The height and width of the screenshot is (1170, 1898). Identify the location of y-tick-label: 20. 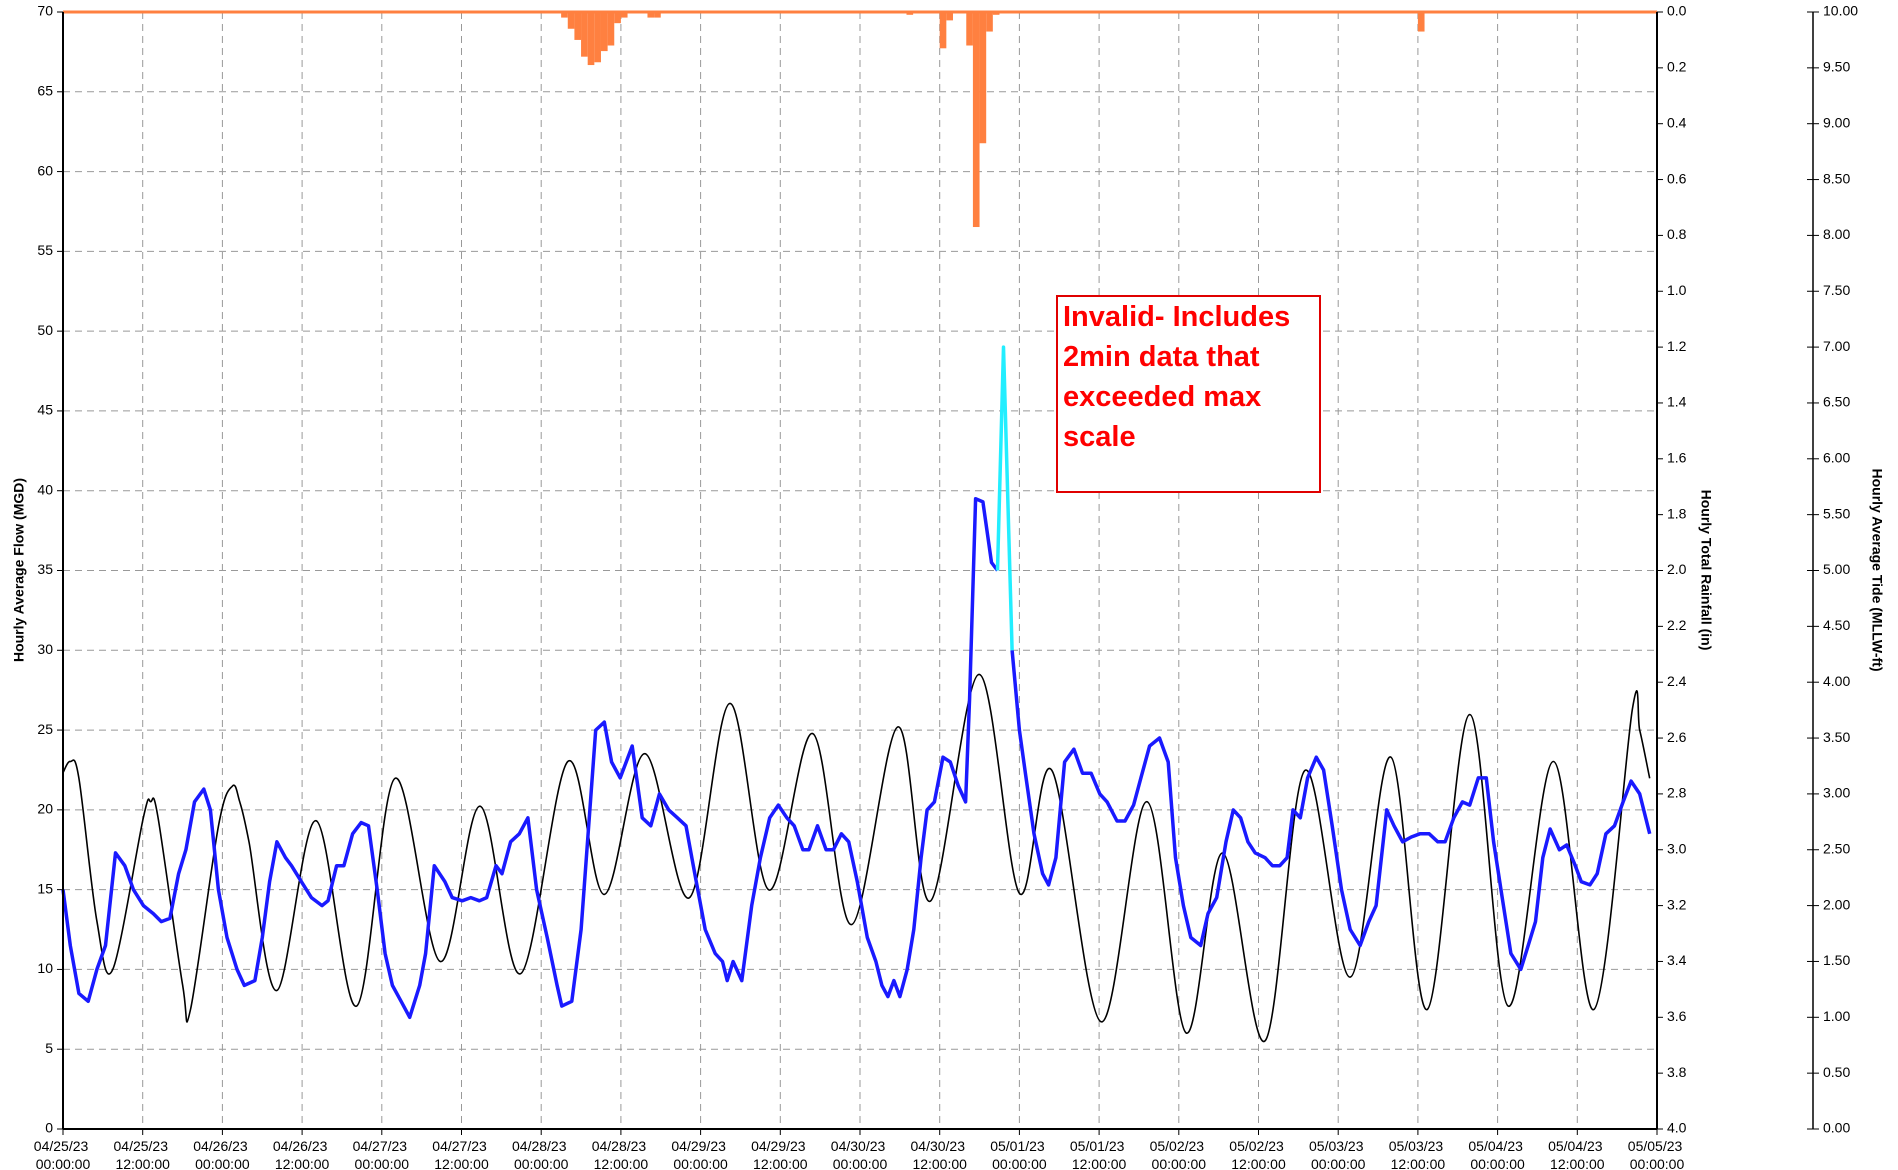
(45, 809).